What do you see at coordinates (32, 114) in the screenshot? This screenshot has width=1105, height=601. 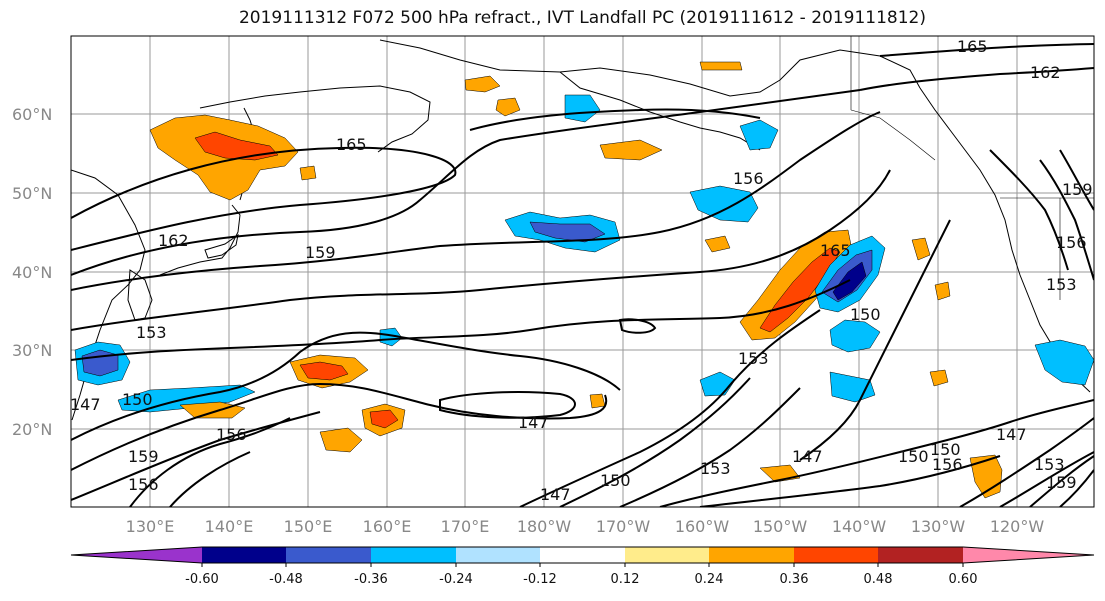 I see `lat-label: 60°N` at bounding box center [32, 114].